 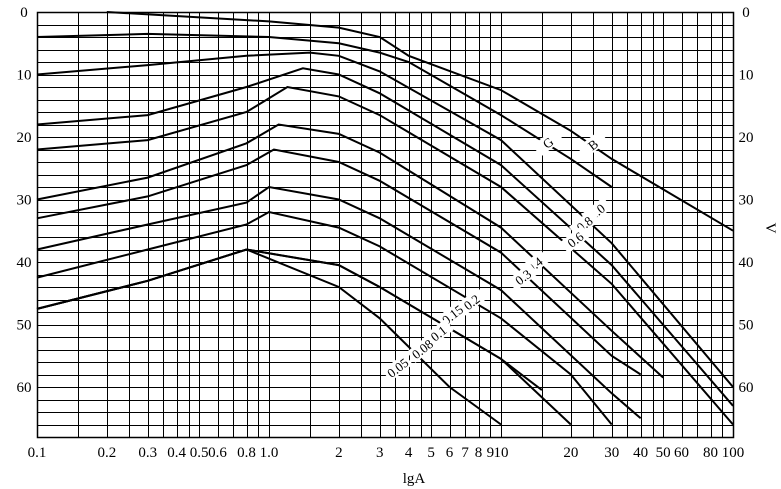 I want to click on x-tick-label: 5, so click(x=431, y=453).